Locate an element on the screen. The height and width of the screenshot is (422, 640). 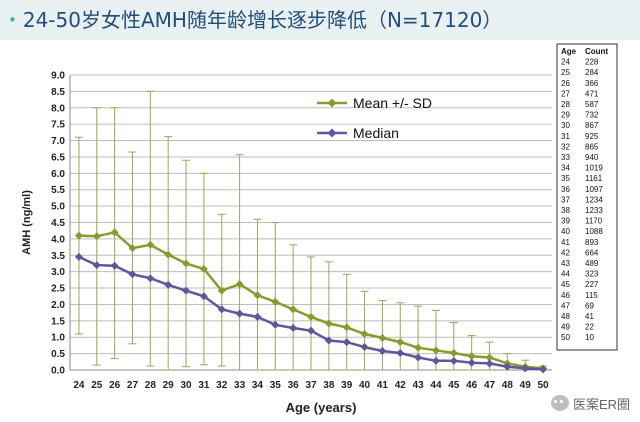
count-table-count-cell: 925 is located at coordinates (592, 136).